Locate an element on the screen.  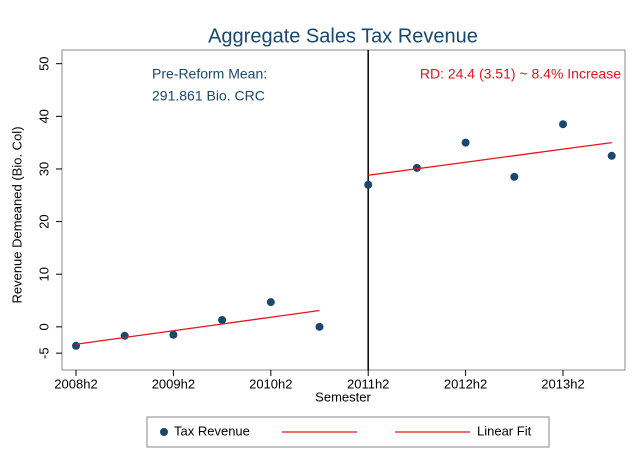
y-tick-label: 10 is located at coordinates (43, 274).